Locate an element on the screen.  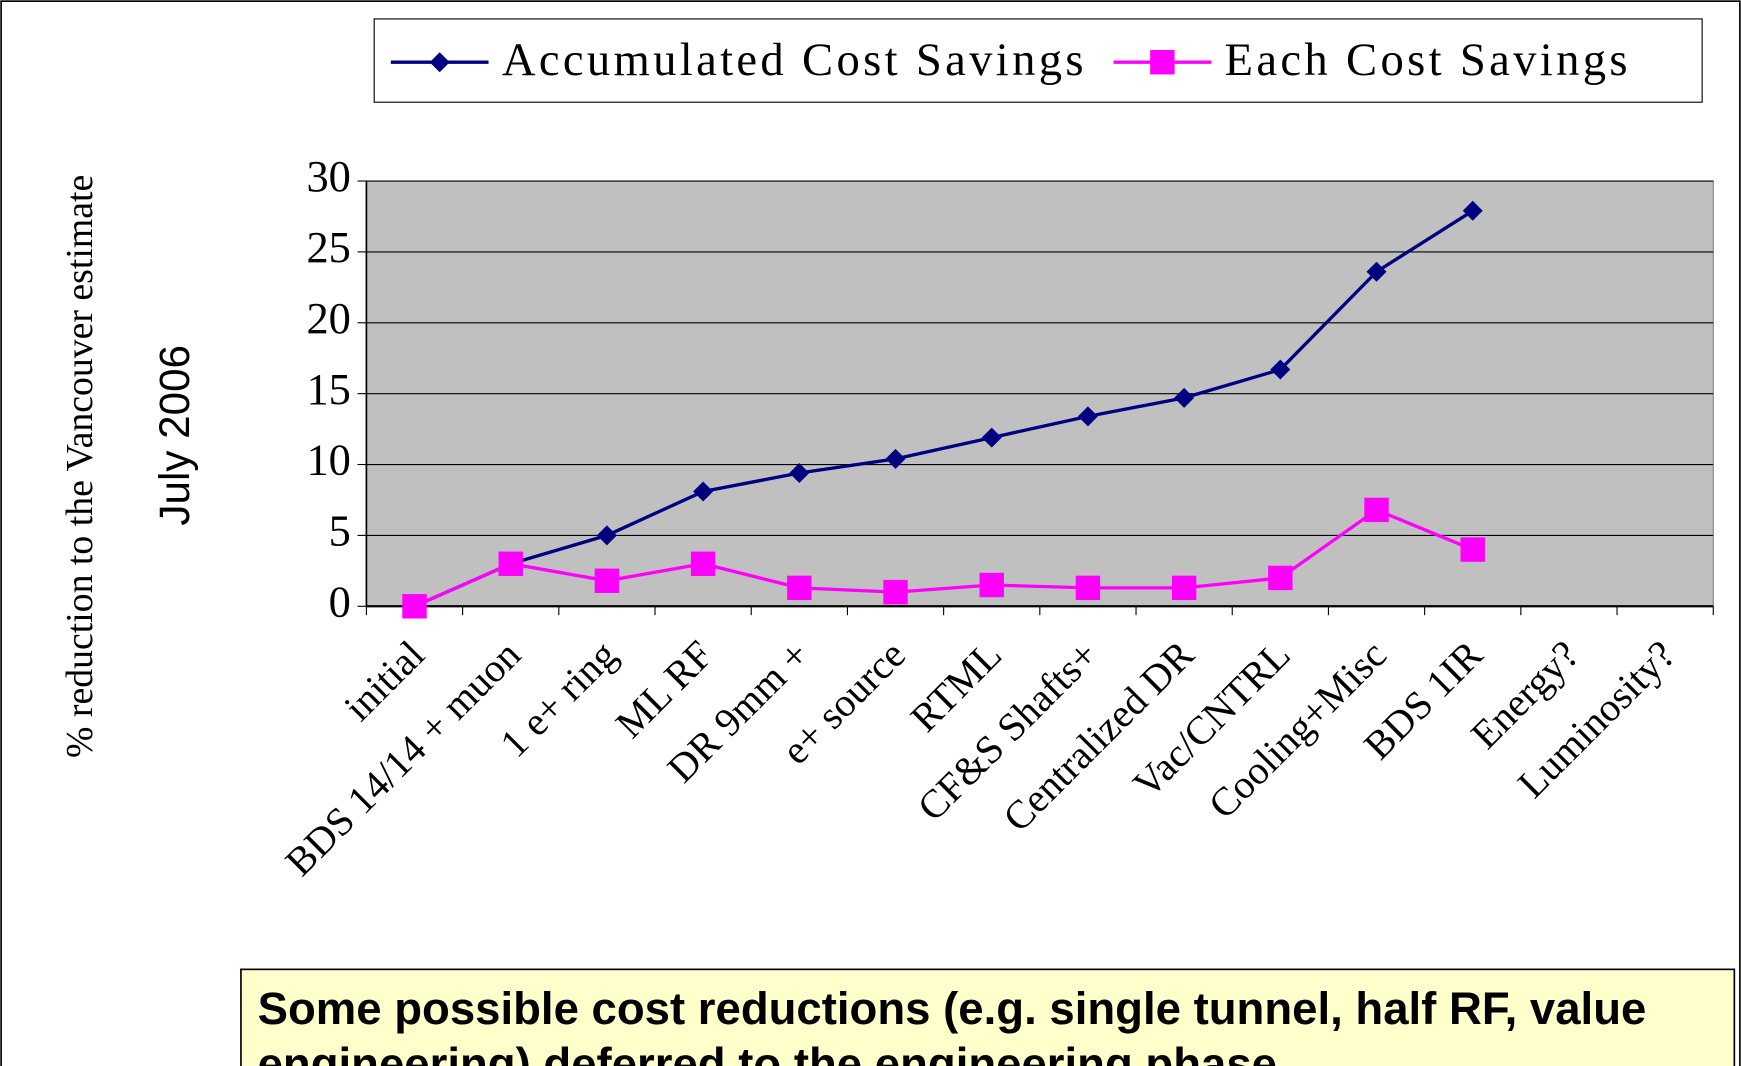
y-tick-label: 15 is located at coordinates (328, 389).